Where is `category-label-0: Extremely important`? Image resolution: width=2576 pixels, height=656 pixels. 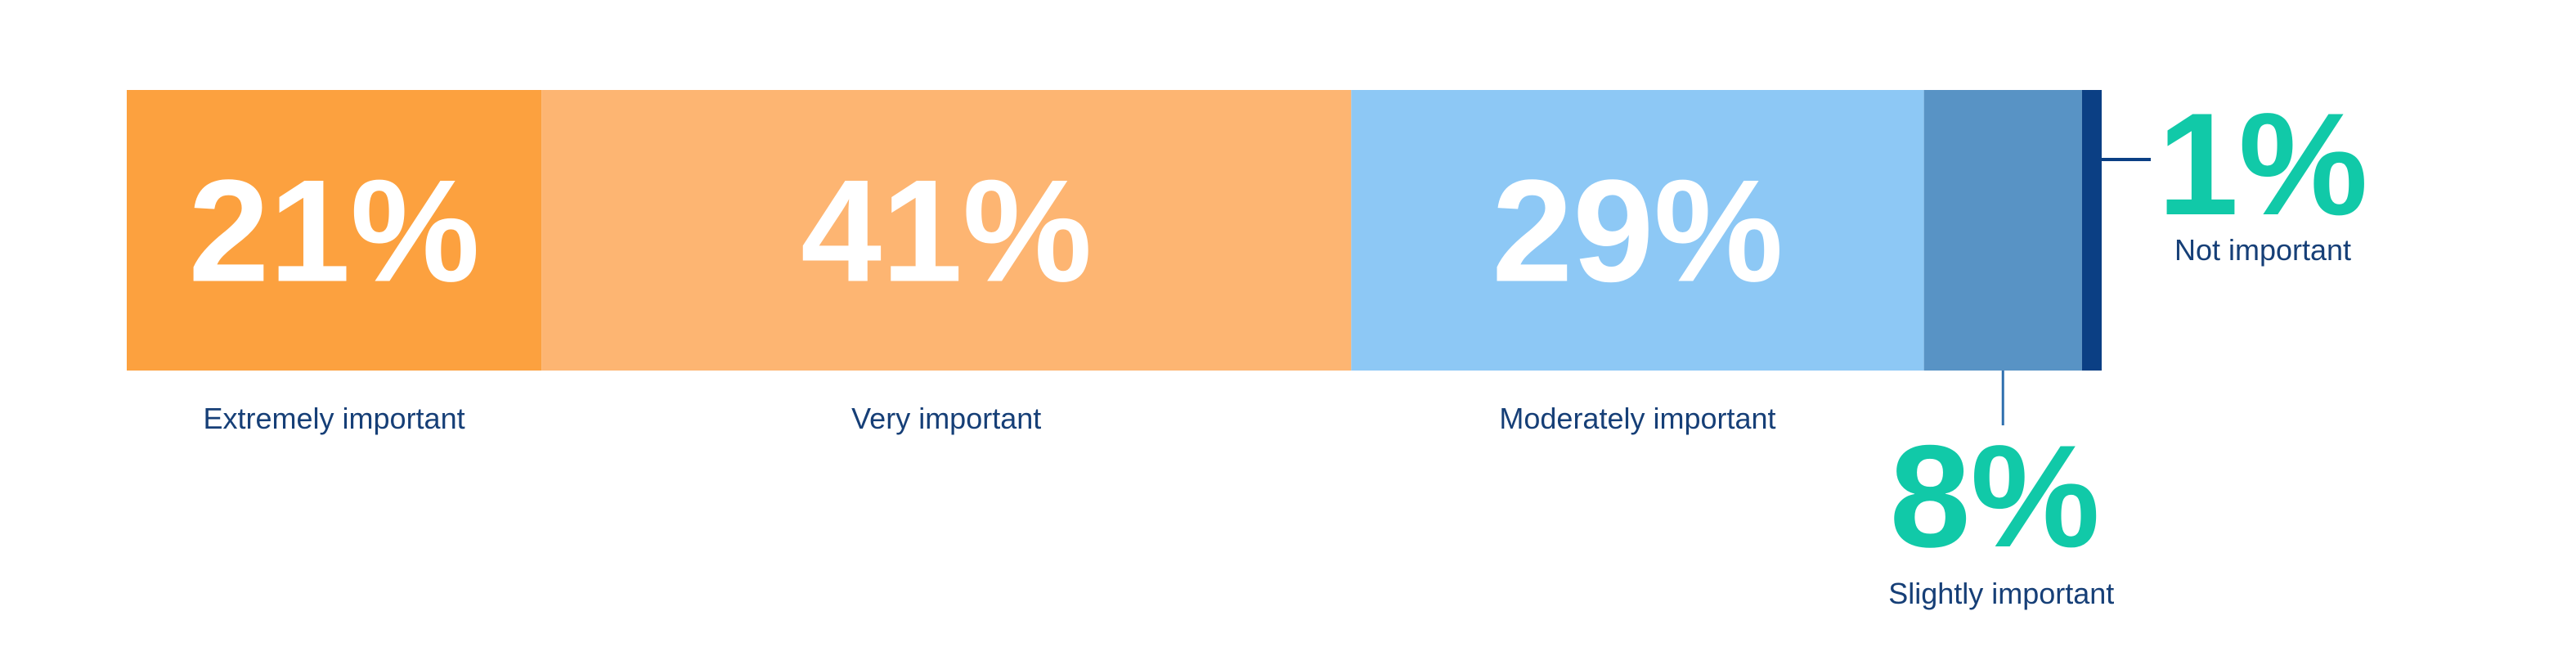 category-label-0: Extremely important is located at coordinates (334, 419).